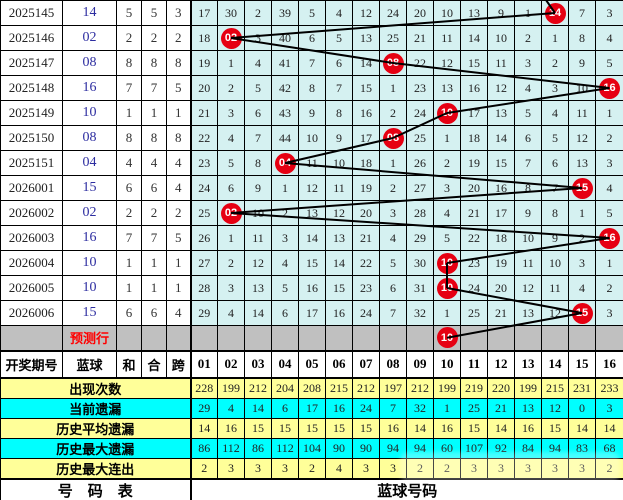 The height and width of the screenshot is (500, 623). I want to click on col-number: 10, so click(447, 364).